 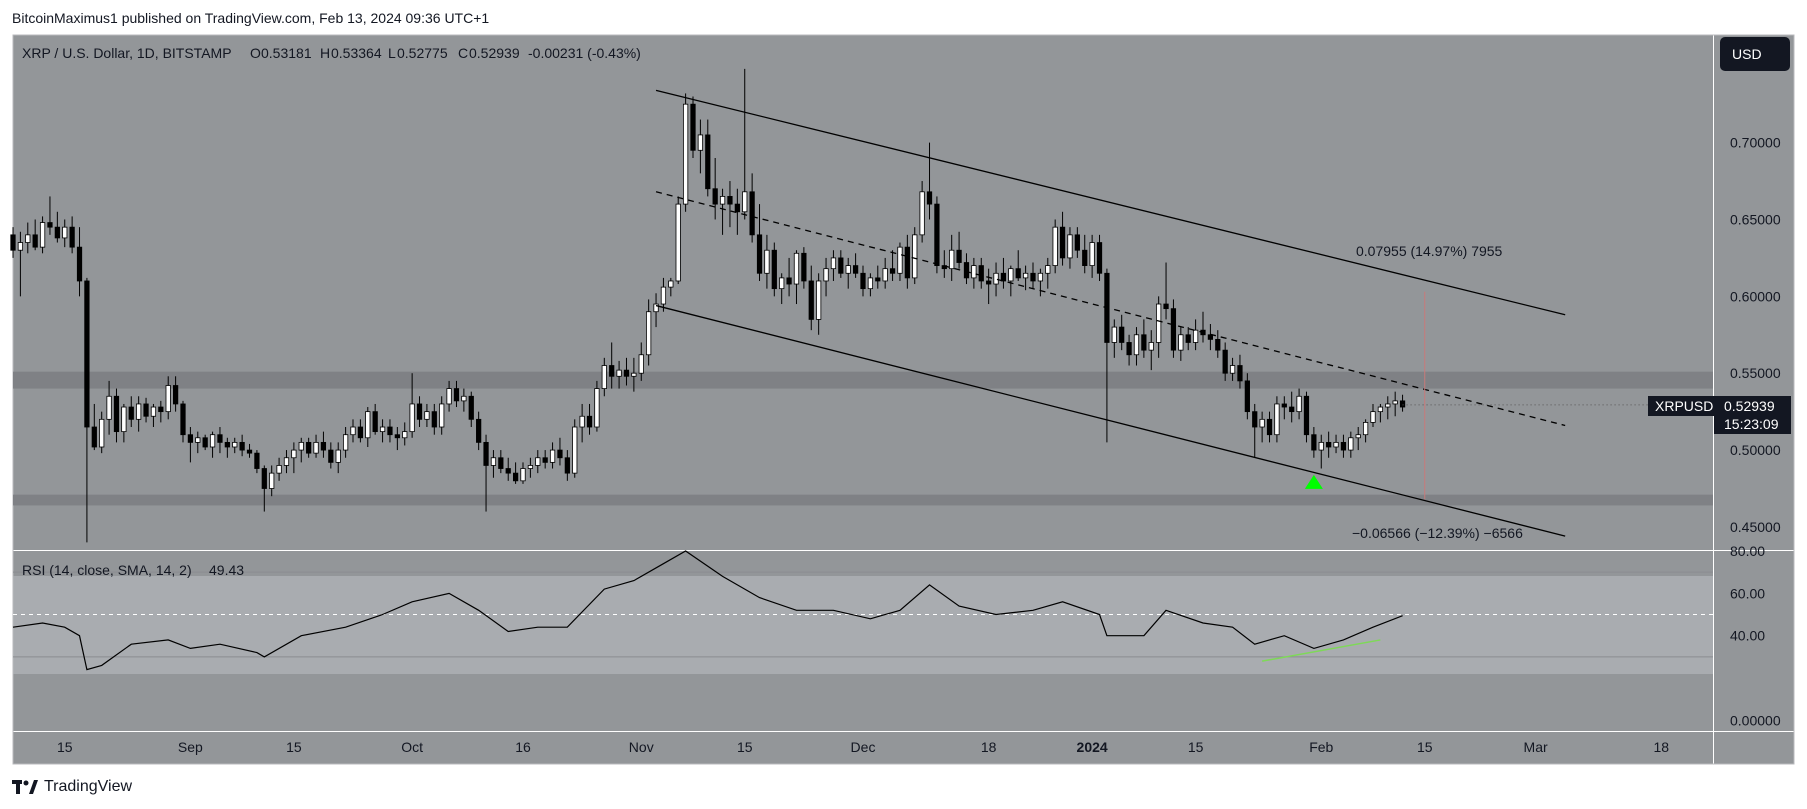 What do you see at coordinates (494, 53) in the screenshot?
I see `ohlc-c: 0.52939` at bounding box center [494, 53].